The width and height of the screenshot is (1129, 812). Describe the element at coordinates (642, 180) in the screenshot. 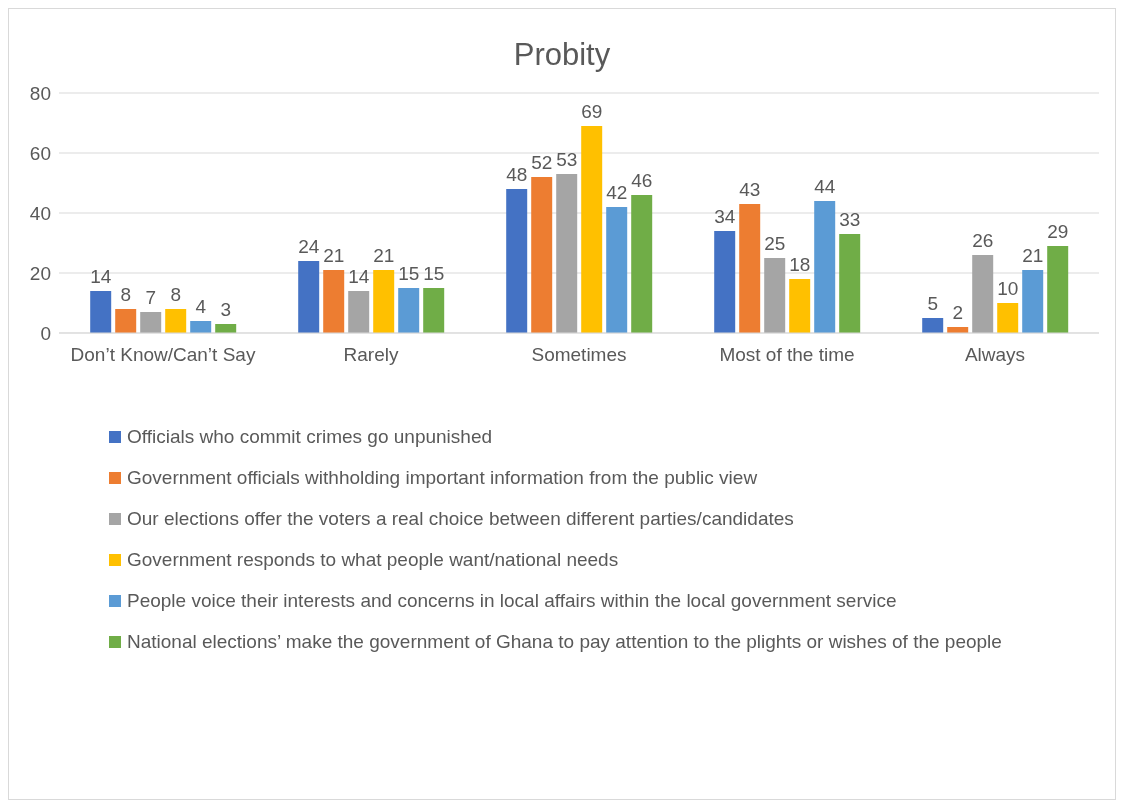

I see `data-label: 46` at that location.